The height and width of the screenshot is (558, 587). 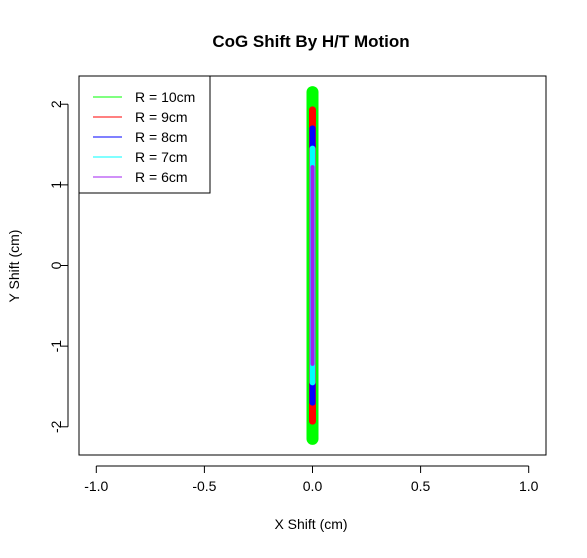 What do you see at coordinates (56, 426) in the screenshot?
I see `y-tick-label: -2` at bounding box center [56, 426].